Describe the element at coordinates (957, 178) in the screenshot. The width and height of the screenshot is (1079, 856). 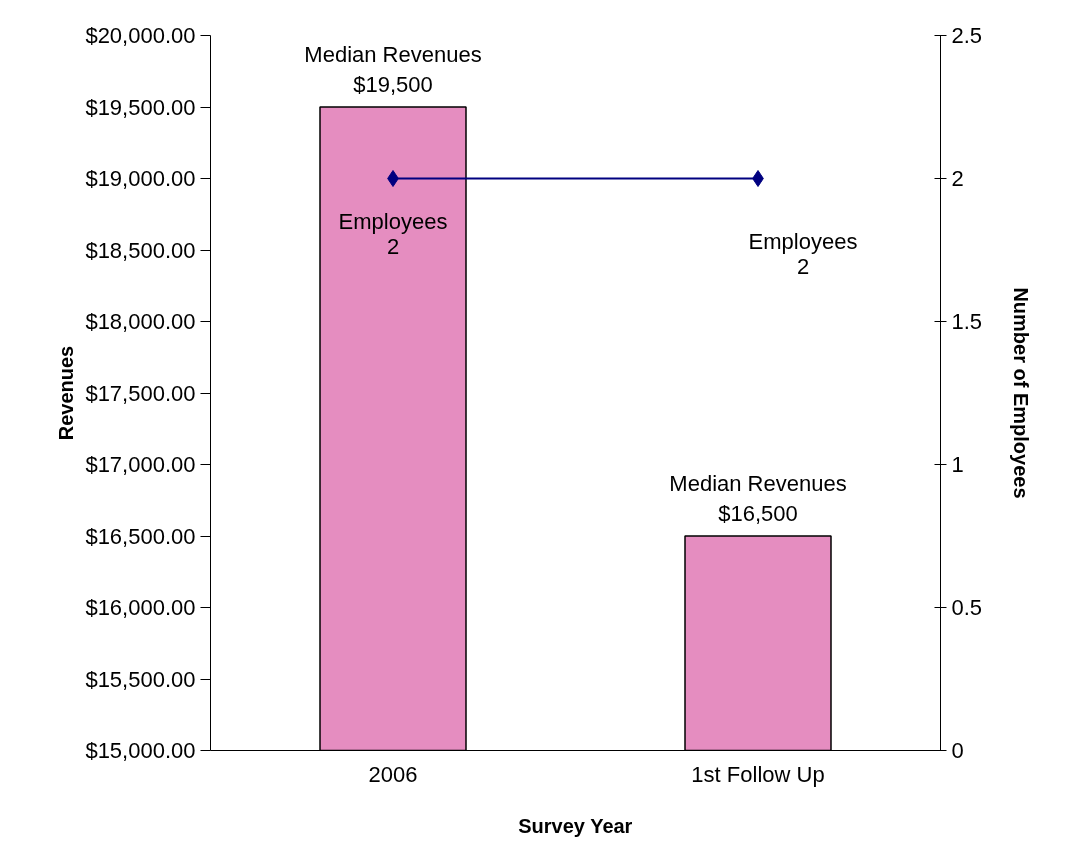
I see `y2-tick-label: 2` at that location.